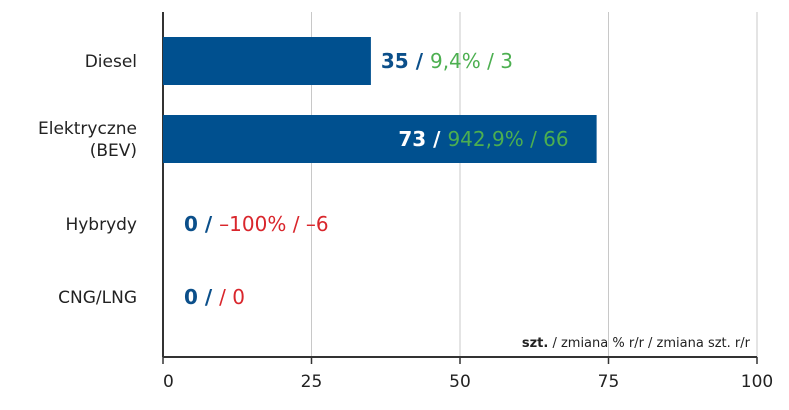 The width and height of the screenshot is (789, 410). I want to click on category-label: CNG/LNG, so click(97, 298).